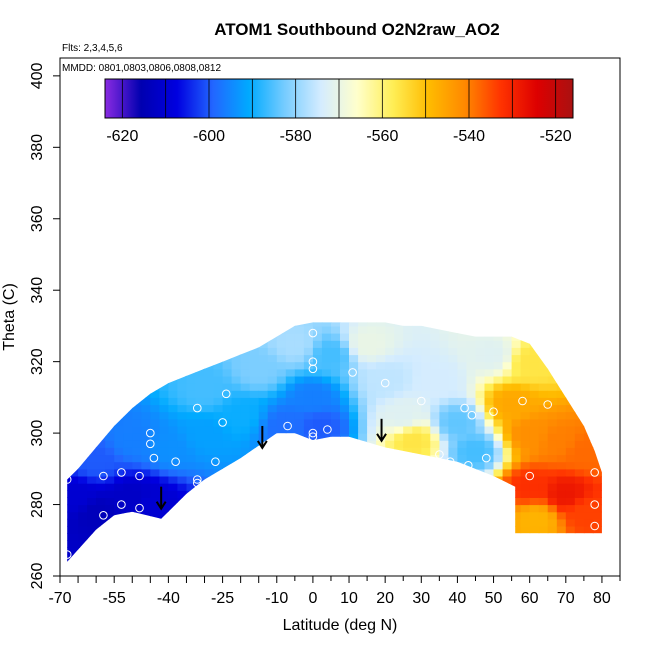 Image resolution: width=650 pixels, height=650 pixels. I want to click on x-tick-label: 60, so click(530, 598).